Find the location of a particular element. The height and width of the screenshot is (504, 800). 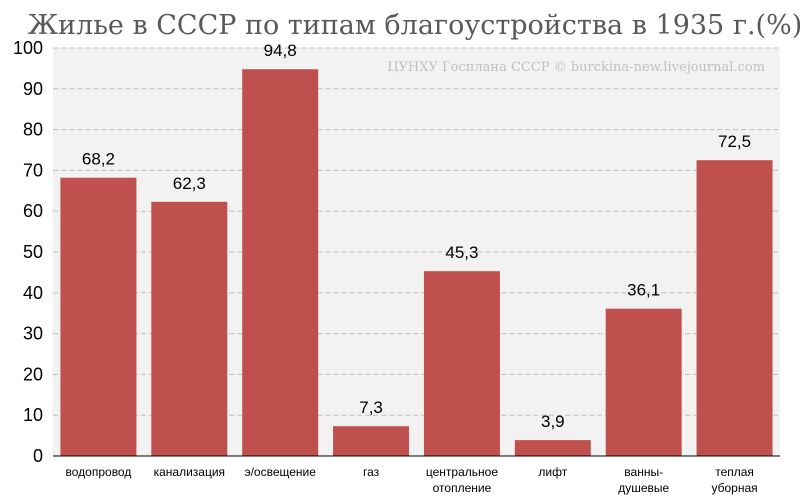

x-tick-label: водопровод is located at coordinates (99, 472).